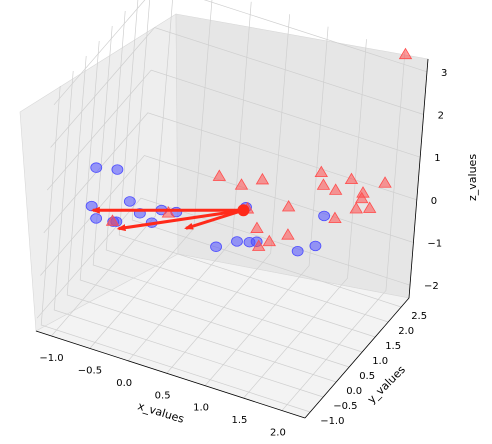 The image size is (492, 444). What do you see at coordinates (386, 384) in the screenshot?
I see `y-axis-label: y_values` at bounding box center [386, 384].